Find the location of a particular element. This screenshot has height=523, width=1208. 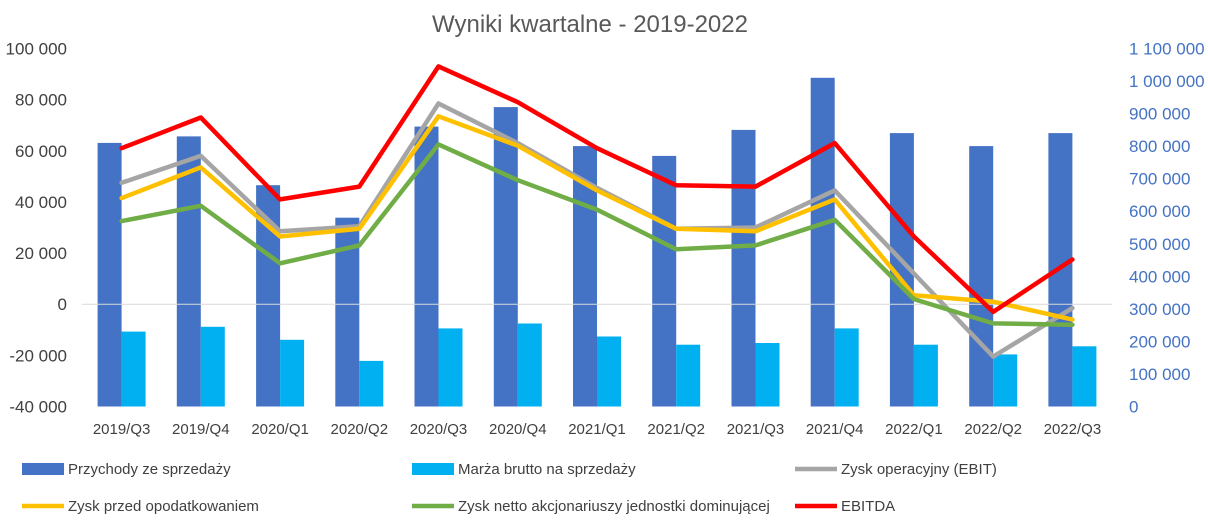

x-tick-label: 2021/Q1 is located at coordinates (597, 429).